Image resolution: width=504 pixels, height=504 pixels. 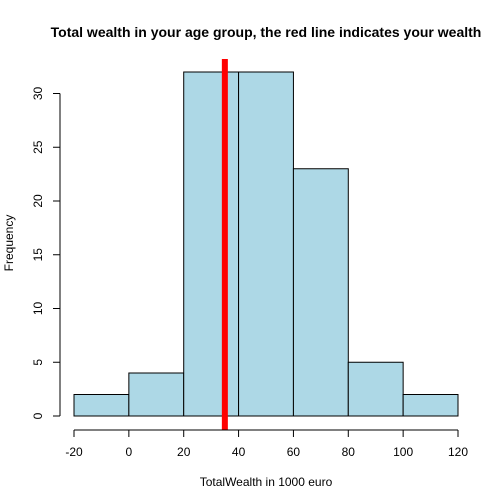 What do you see at coordinates (403, 452) in the screenshot?
I see `x-tick-label: 100` at bounding box center [403, 452].